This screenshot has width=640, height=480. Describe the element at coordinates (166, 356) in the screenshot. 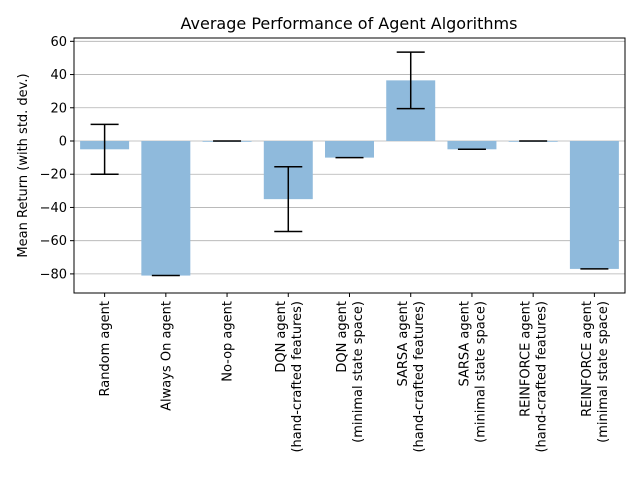

I see `x-tick-label: Always On agent` at that location.